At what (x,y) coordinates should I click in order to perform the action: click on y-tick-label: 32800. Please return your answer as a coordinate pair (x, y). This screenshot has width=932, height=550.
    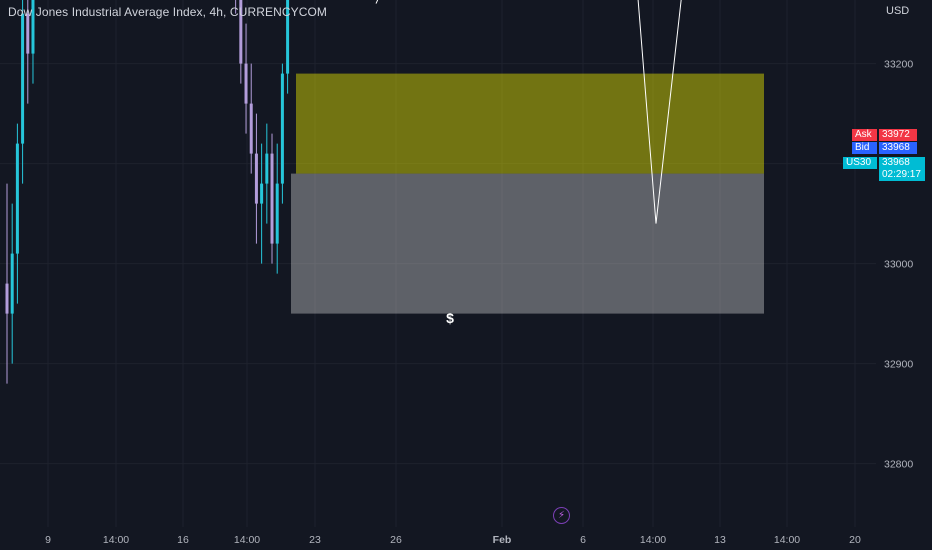
    Looking at the image, I should click on (898, 465).